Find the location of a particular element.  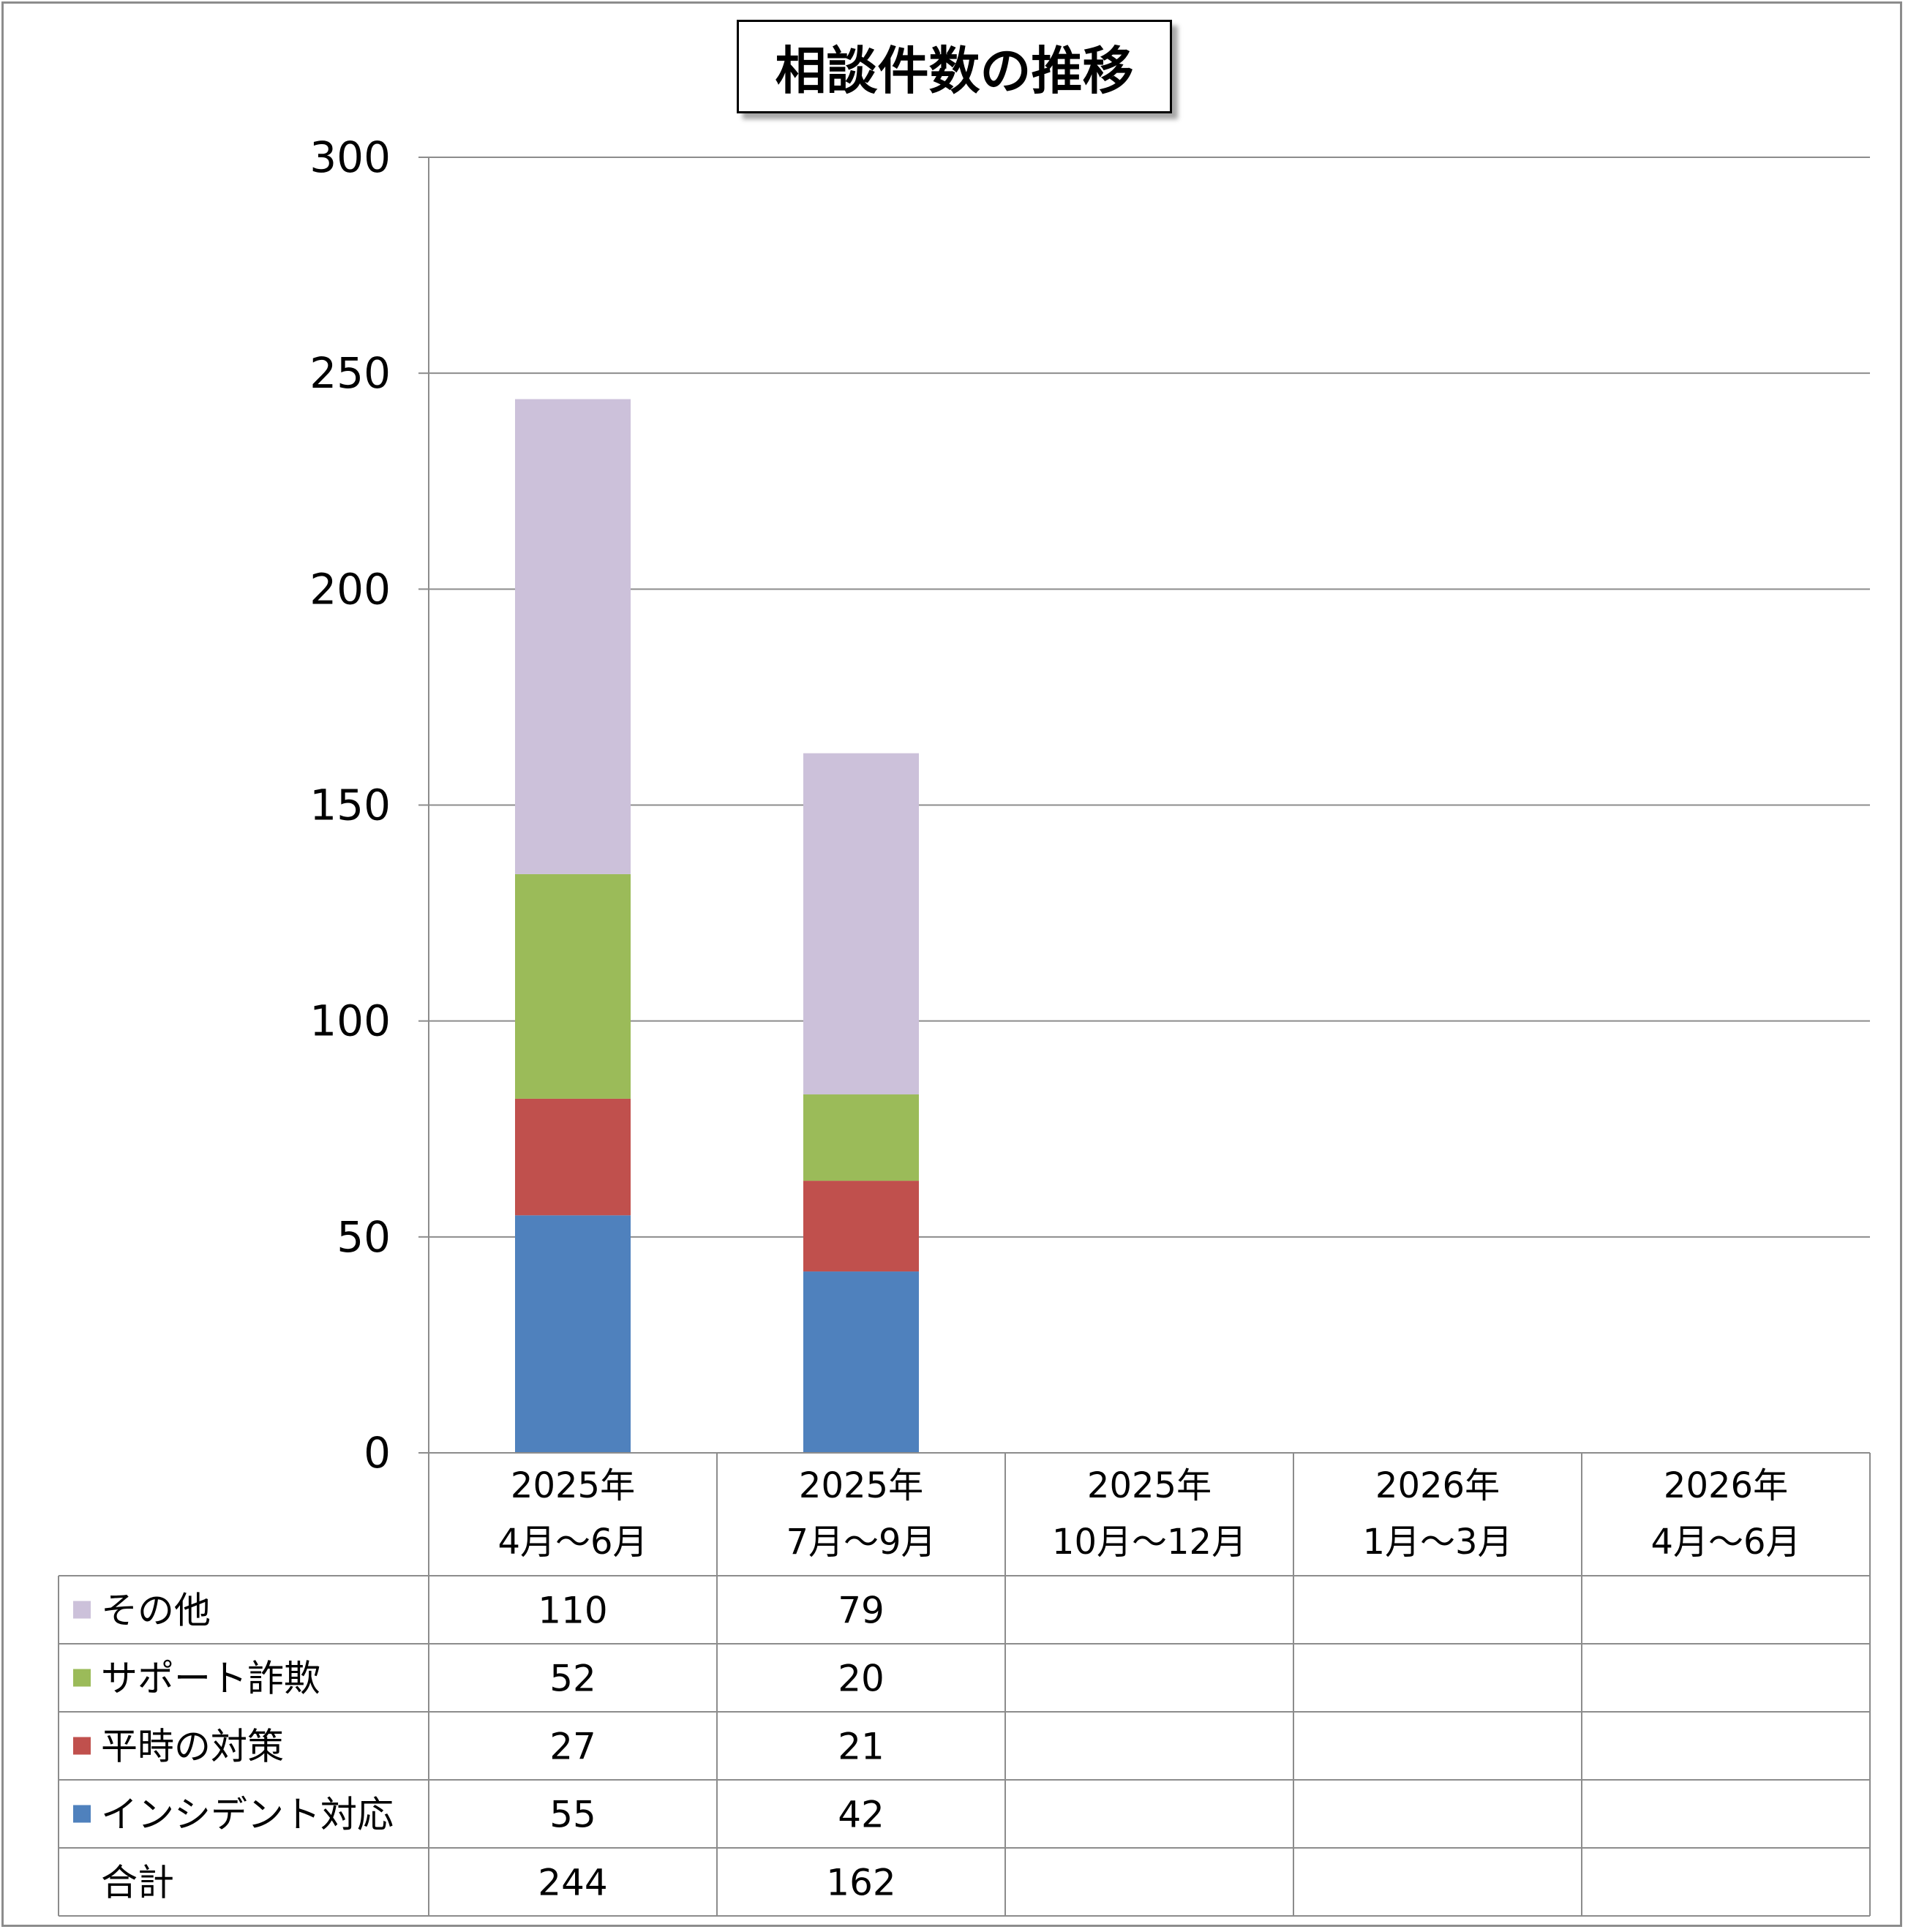

x-category-label-line2: 1月～3月 is located at coordinates (1437, 1542).